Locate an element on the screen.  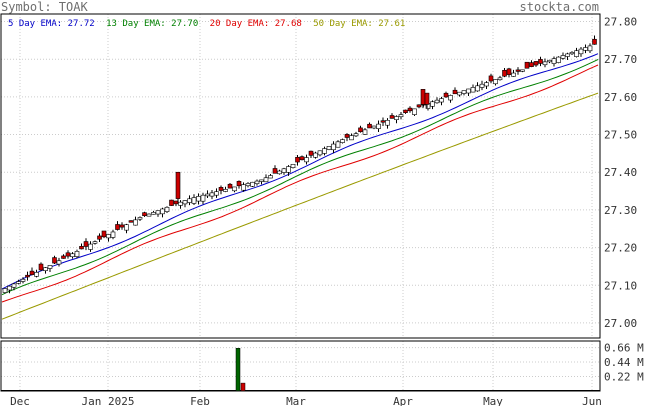
x-tick-label: Jan 2025 is located at coordinates (108, 400).